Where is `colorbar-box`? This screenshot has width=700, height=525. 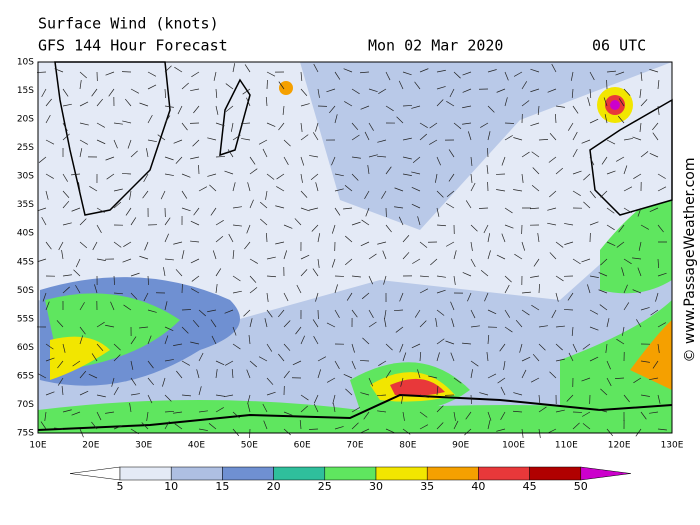 colorbar-box is located at coordinates (452, 473).